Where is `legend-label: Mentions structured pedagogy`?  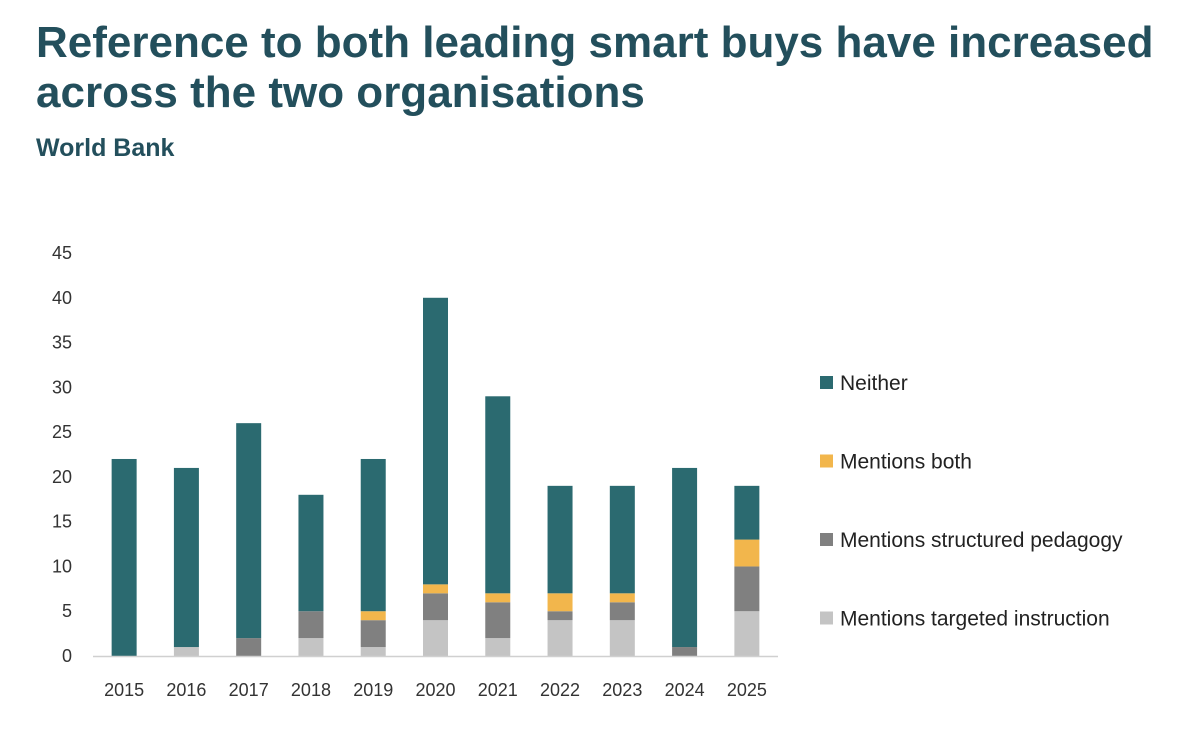
legend-label: Mentions structured pedagogy is located at coordinates (981, 540).